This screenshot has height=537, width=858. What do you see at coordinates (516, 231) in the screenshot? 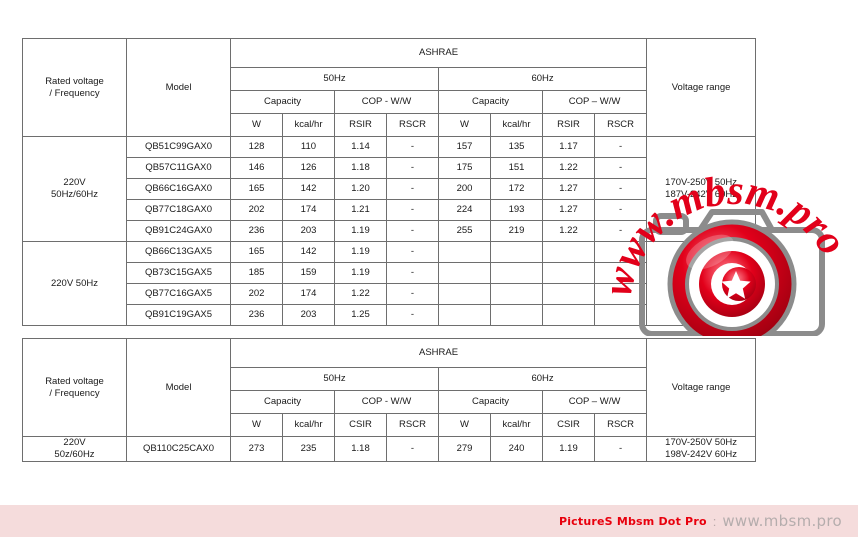
I see `cell-kcal-60hz: 219` at bounding box center [516, 231].